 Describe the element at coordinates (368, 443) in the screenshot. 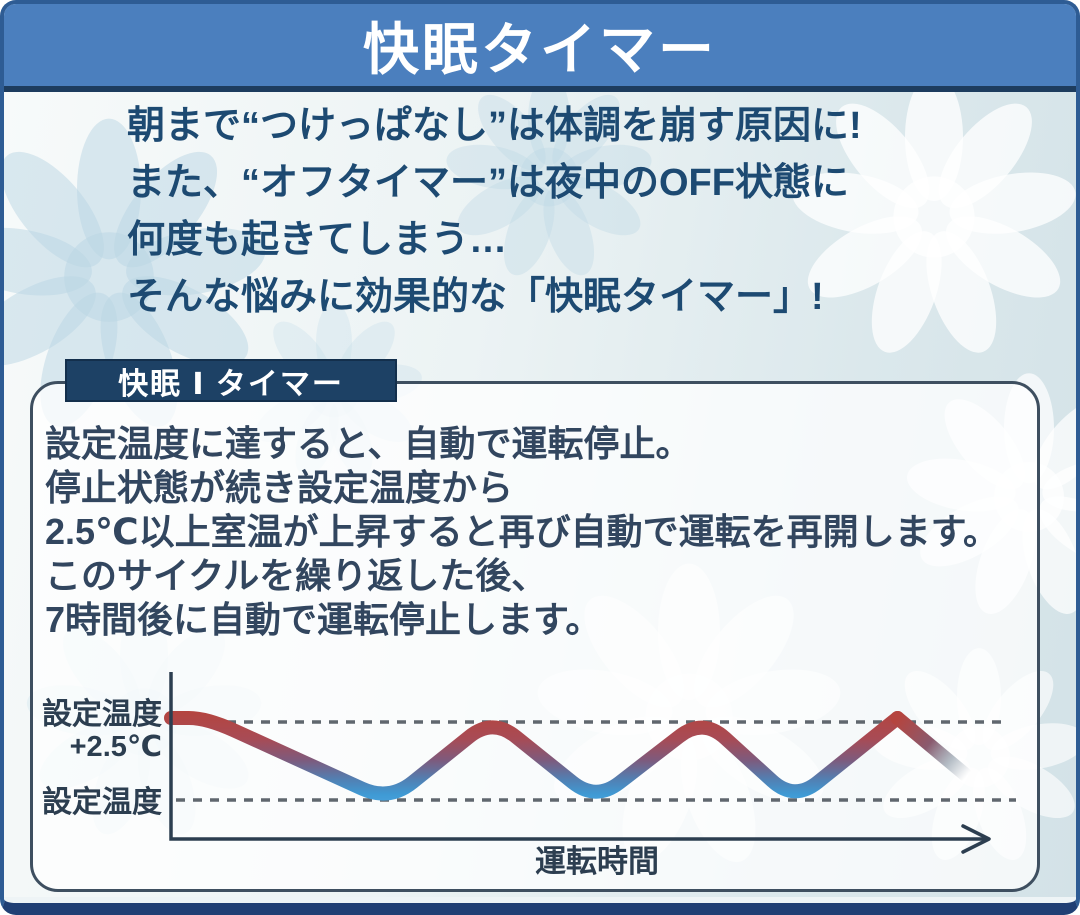

I see `description-line: 設定温度に達すると、自動で運転停止。` at that location.